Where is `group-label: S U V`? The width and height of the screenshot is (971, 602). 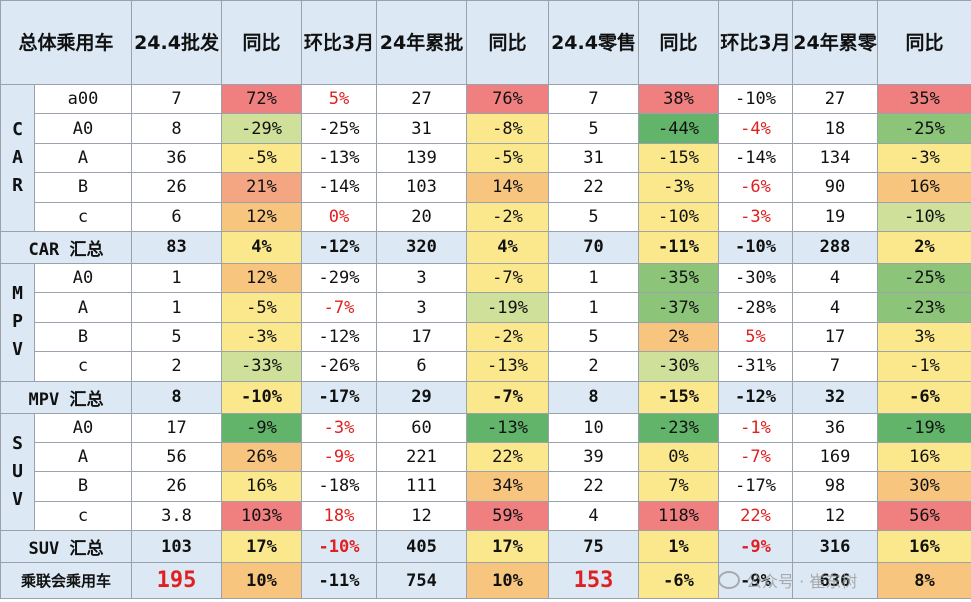 group-label: S U V is located at coordinates (17, 472).